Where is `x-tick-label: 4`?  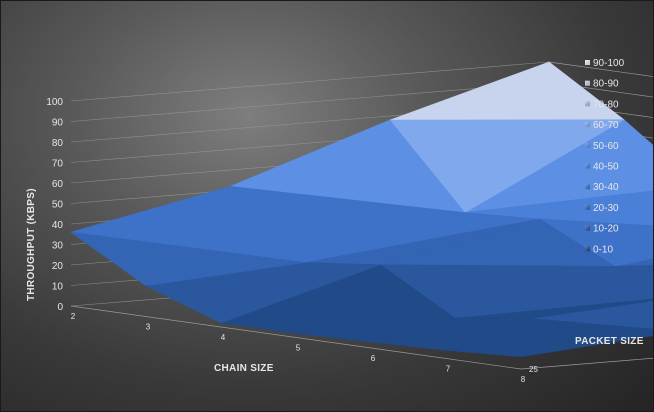 x-tick-label: 4 is located at coordinates (223, 337).